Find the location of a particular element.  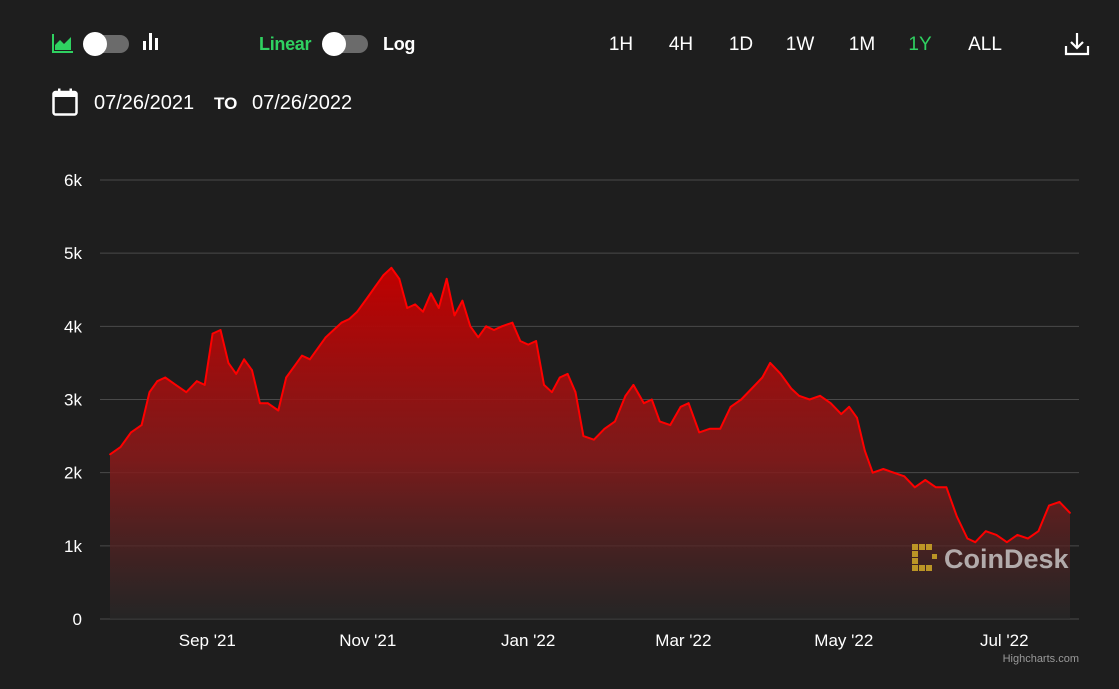

date-to-input: 07/26/2022 is located at coordinates (302, 103).